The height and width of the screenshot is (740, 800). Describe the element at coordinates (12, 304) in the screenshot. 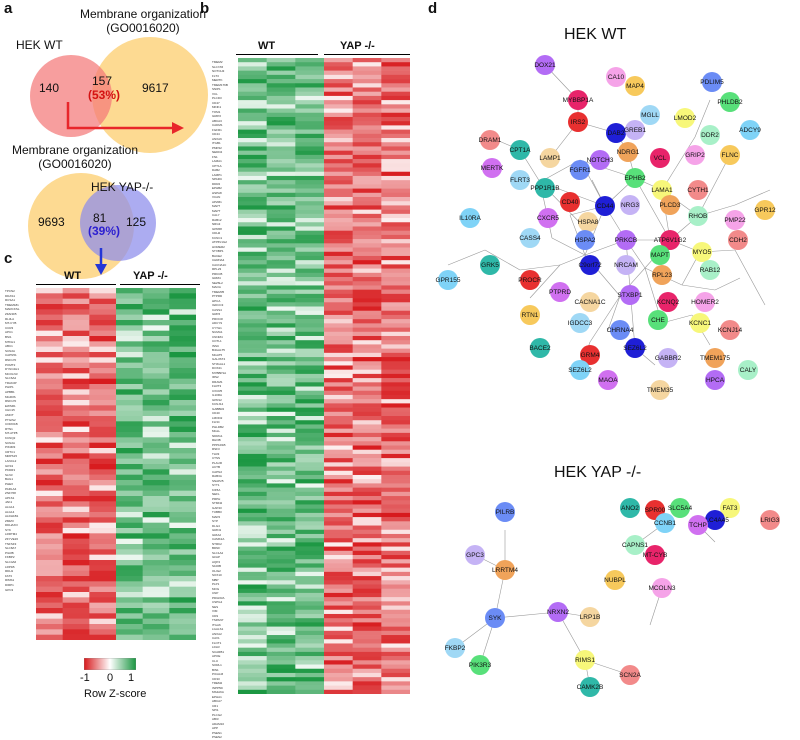

I see `gene-label: TMEM181` at that location.